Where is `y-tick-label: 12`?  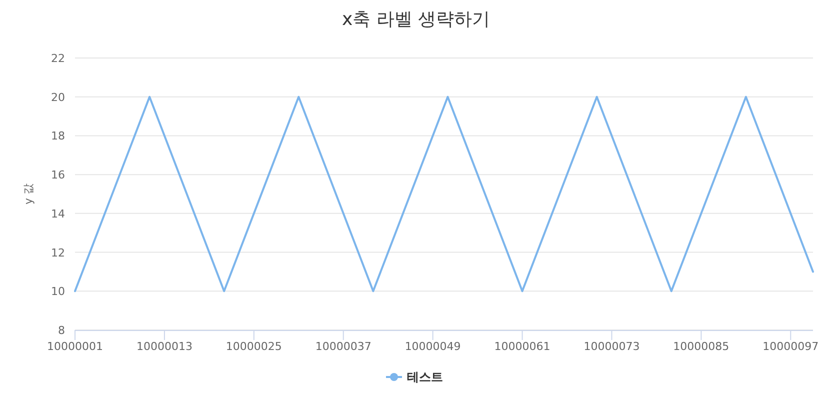 y-tick-label: 12 is located at coordinates (58, 253).